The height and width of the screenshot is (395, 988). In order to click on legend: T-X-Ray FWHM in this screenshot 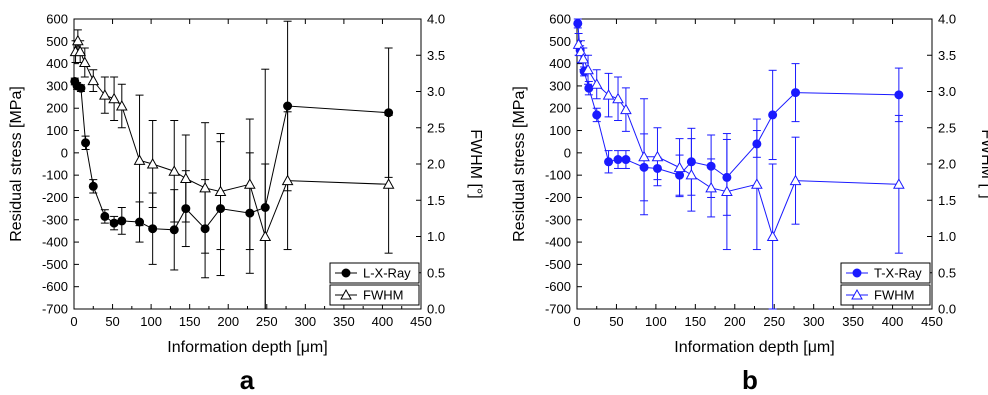, I will do `click(885, 284)`.